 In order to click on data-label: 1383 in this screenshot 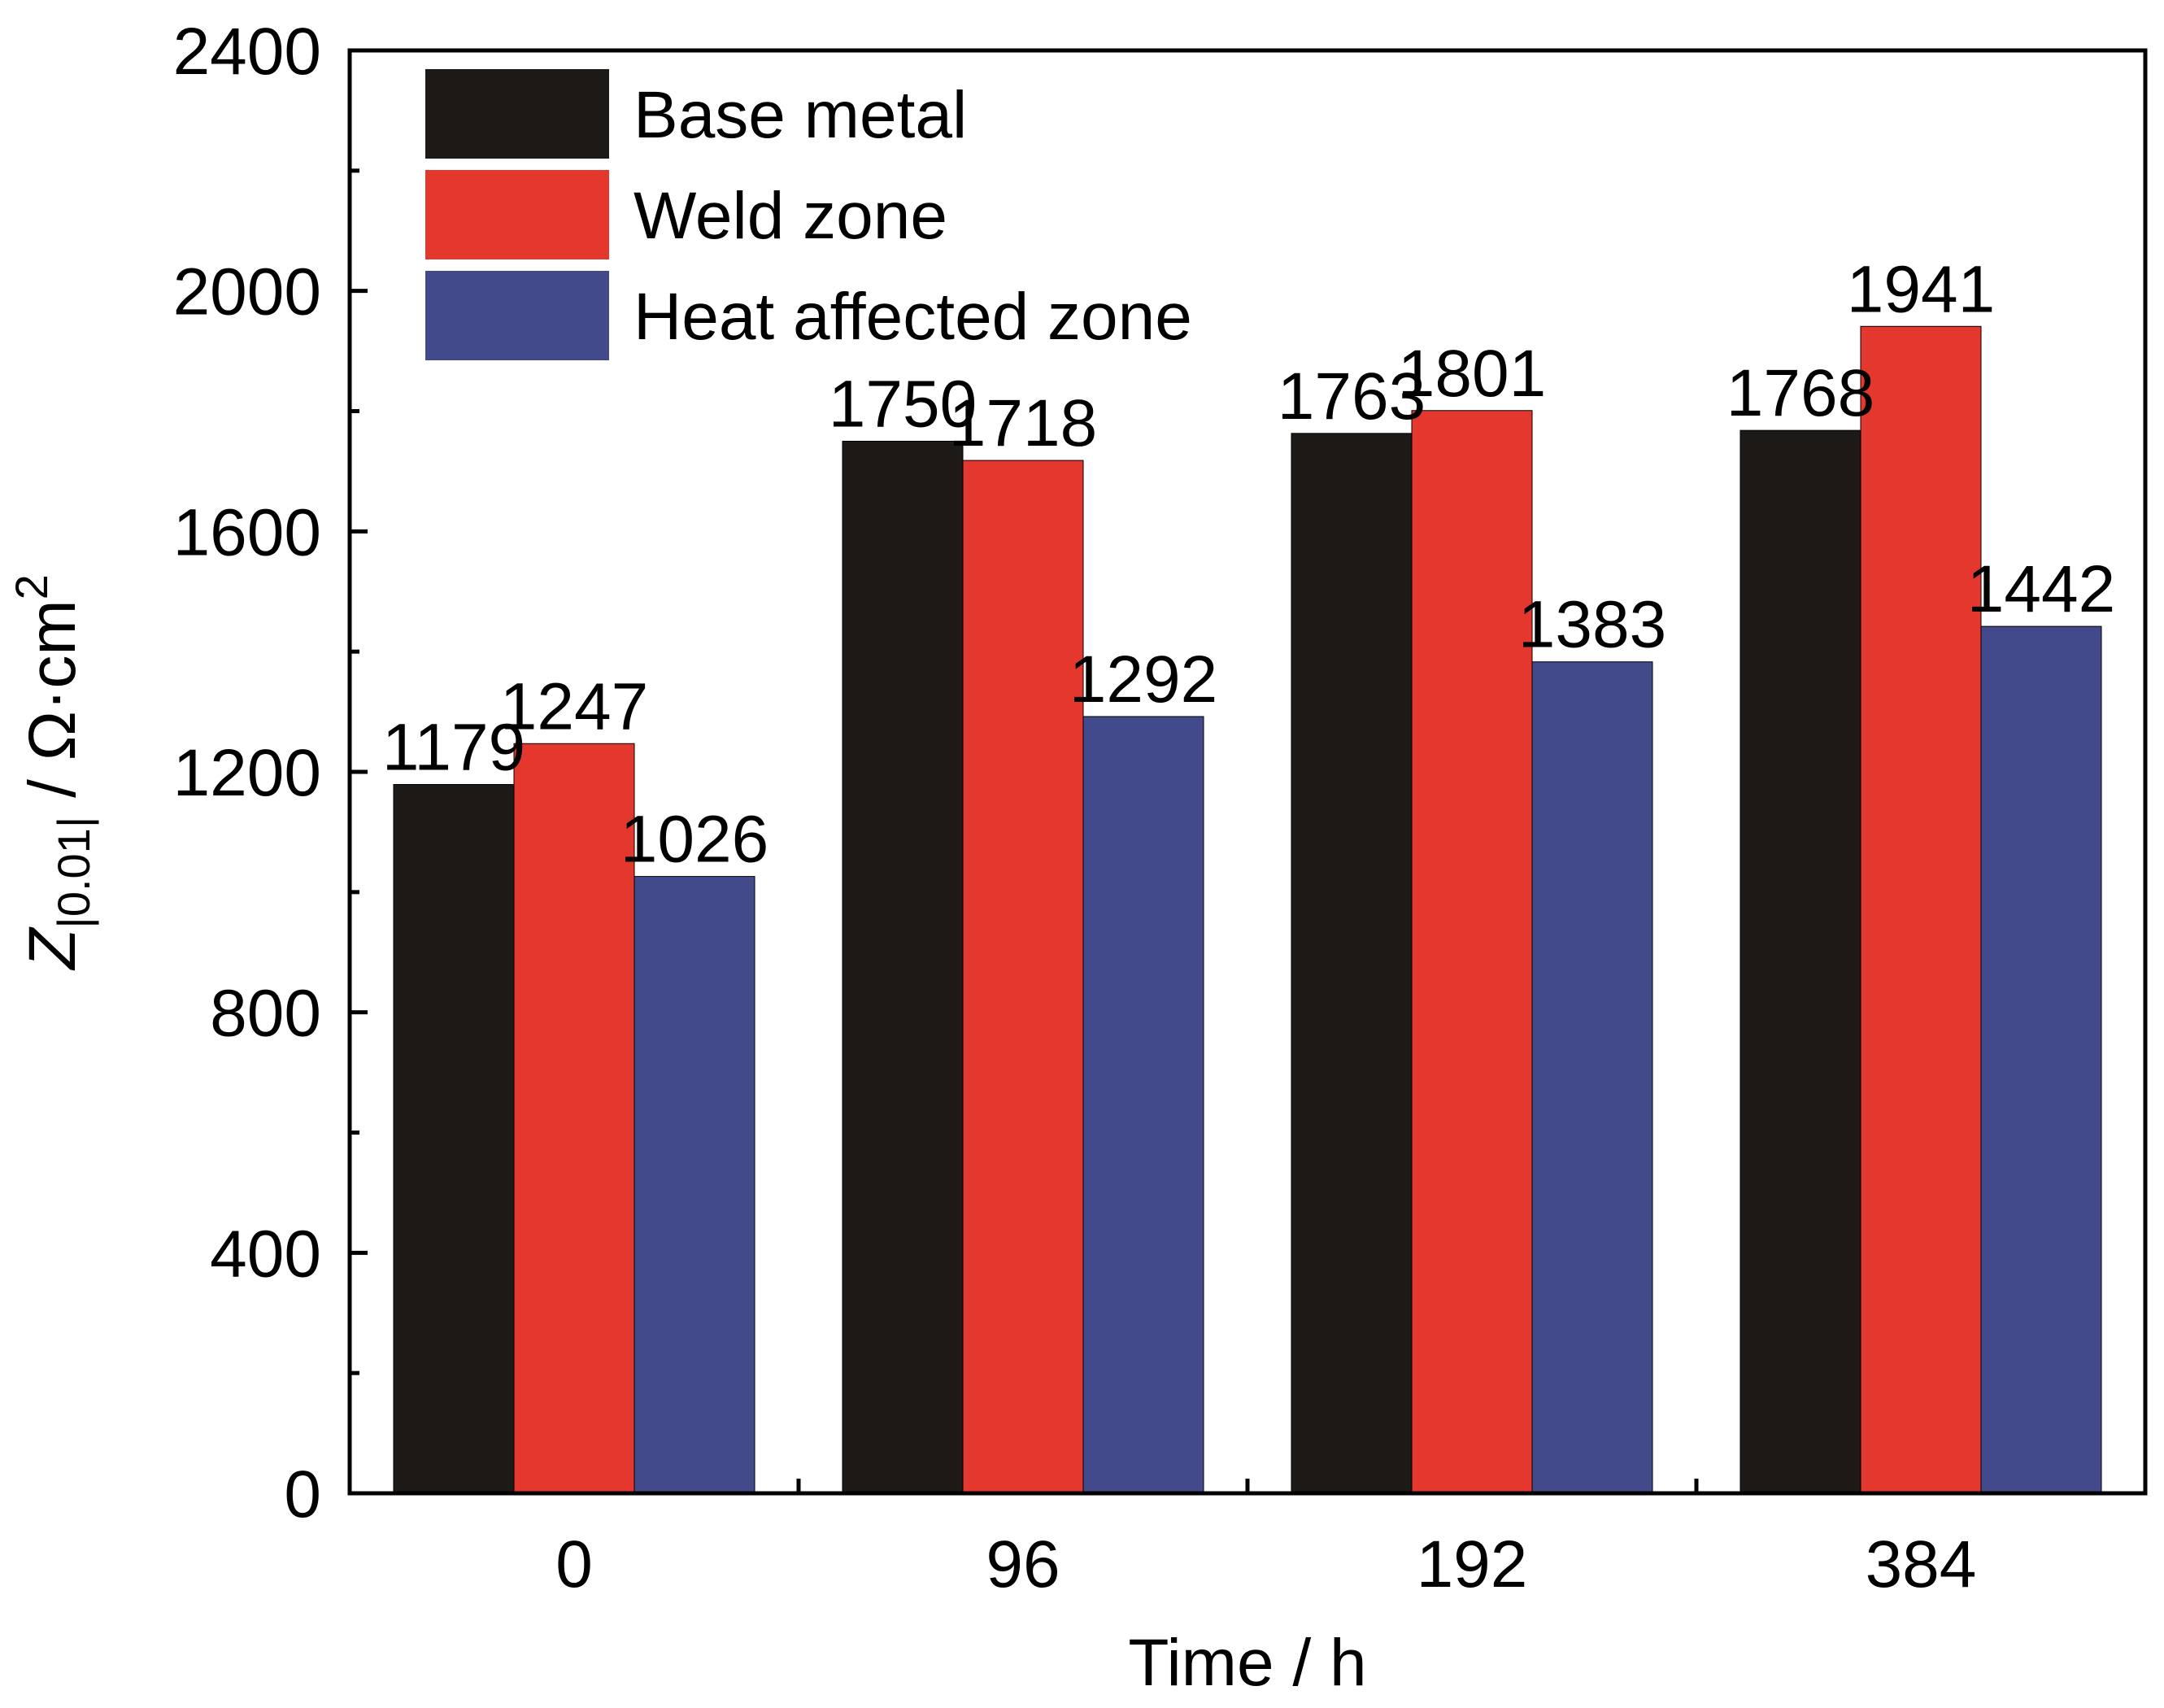, I will do `click(1592, 625)`.